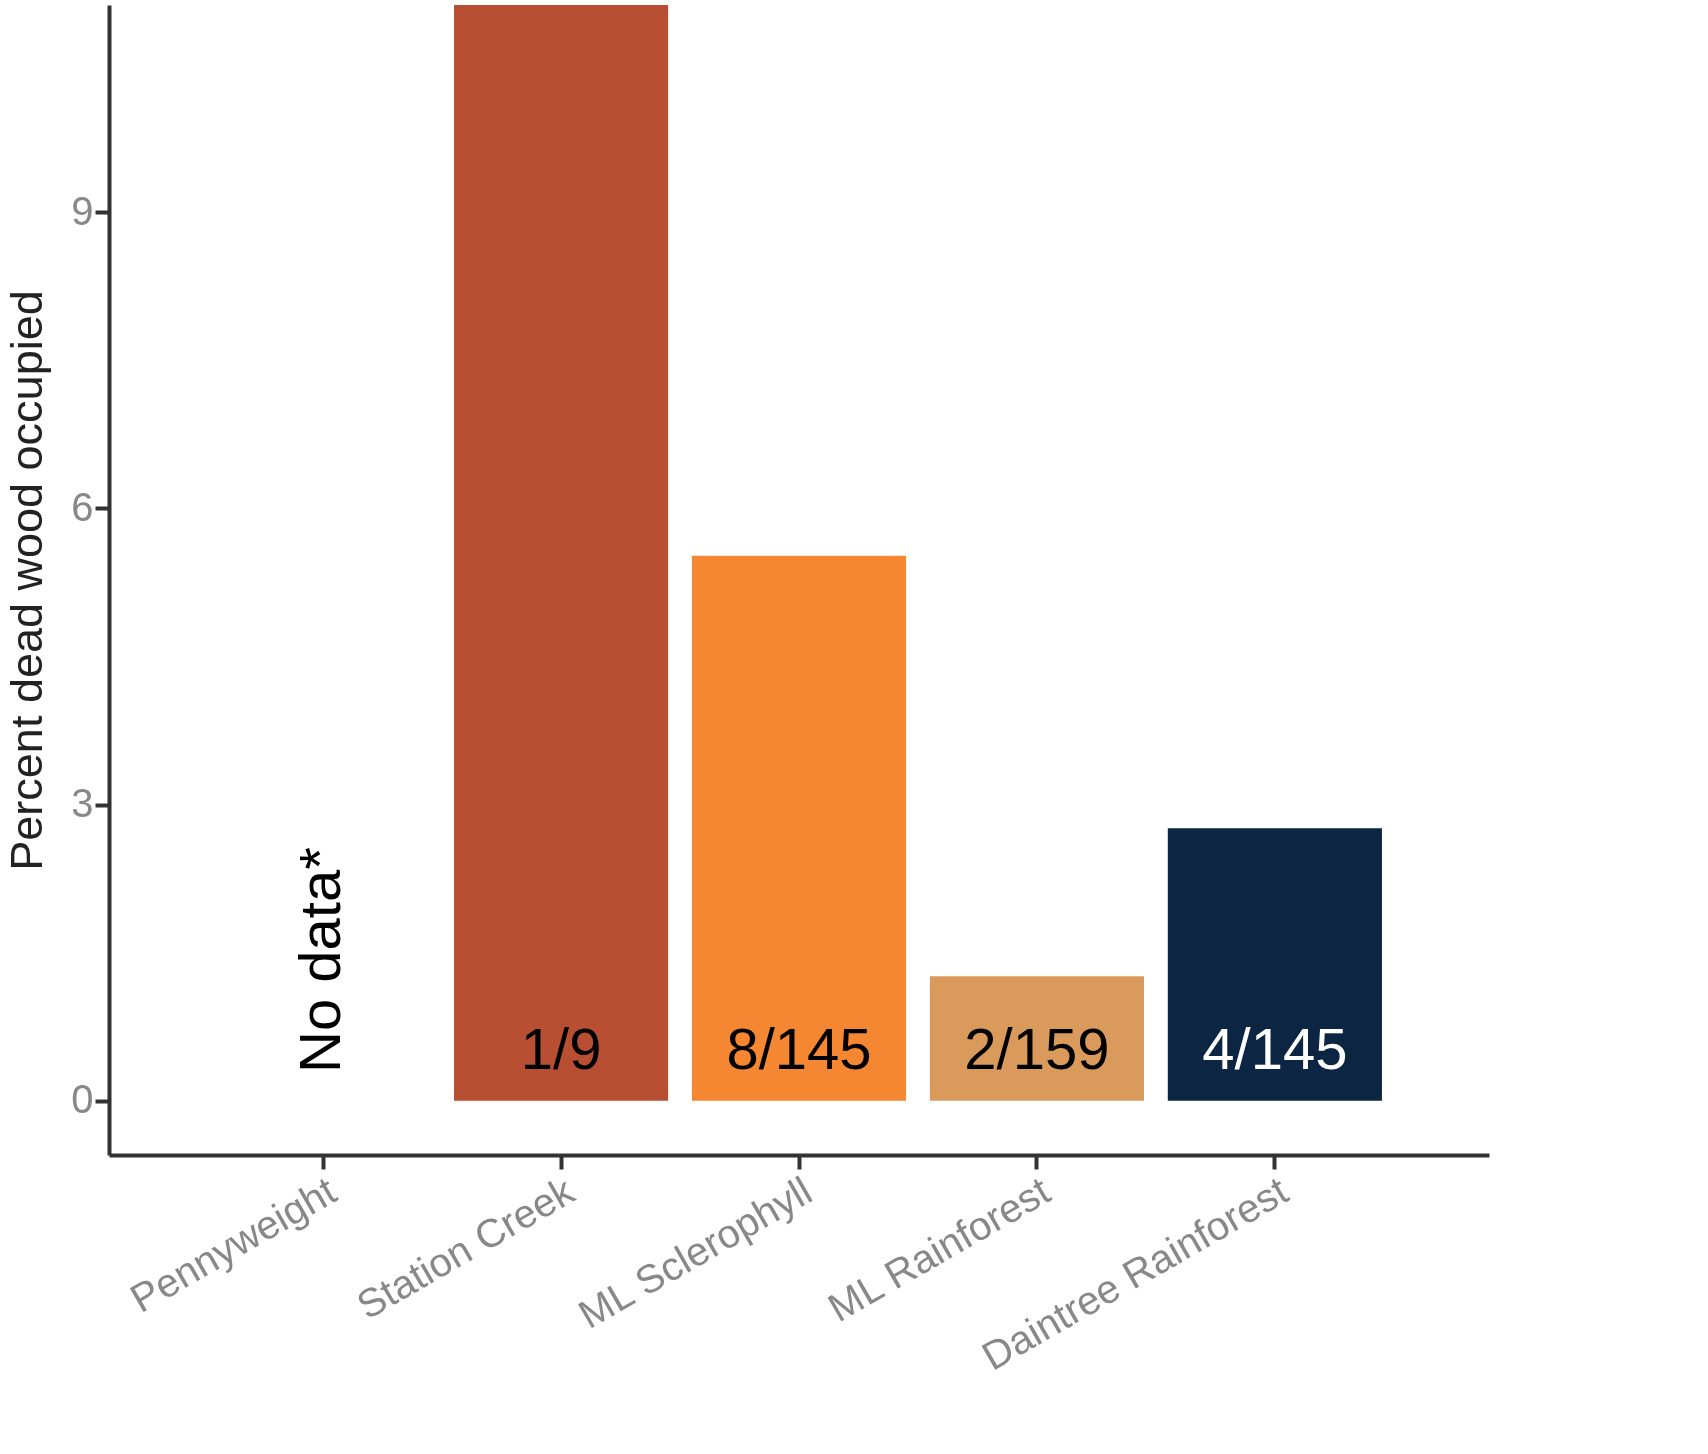 The image size is (1708, 1454). Describe the element at coordinates (320, 960) in the screenshot. I see `annotation: No data*` at that location.